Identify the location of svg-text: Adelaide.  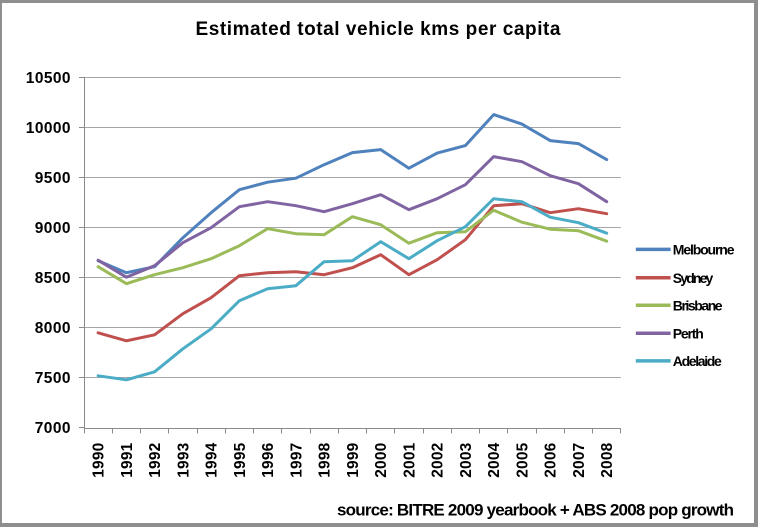
(697, 361).